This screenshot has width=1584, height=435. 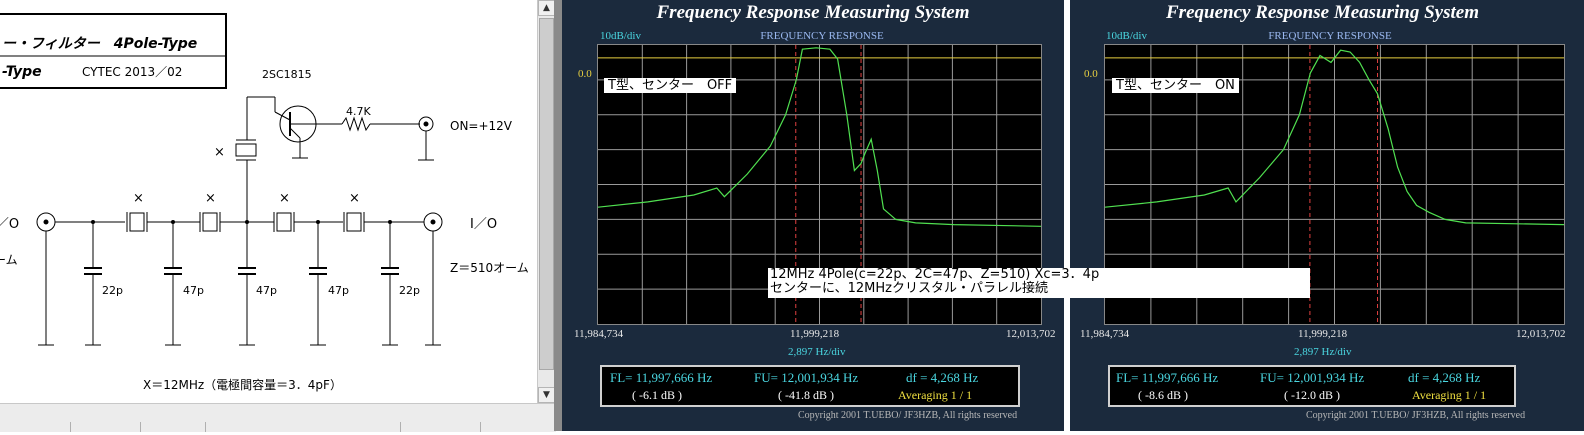 What do you see at coordinates (112, 290) in the screenshot?
I see `cap-label-1: 22p` at bounding box center [112, 290].